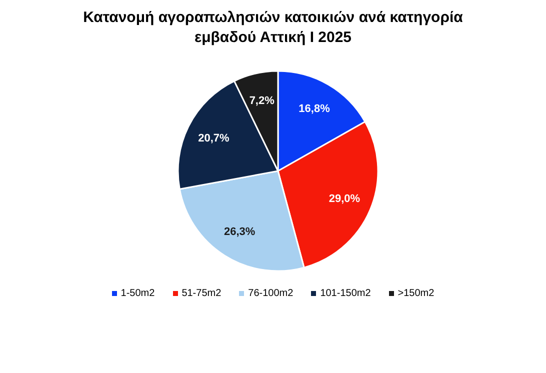  Describe the element at coordinates (240, 232) in the screenshot. I see `data-label: 26,3%` at that location.